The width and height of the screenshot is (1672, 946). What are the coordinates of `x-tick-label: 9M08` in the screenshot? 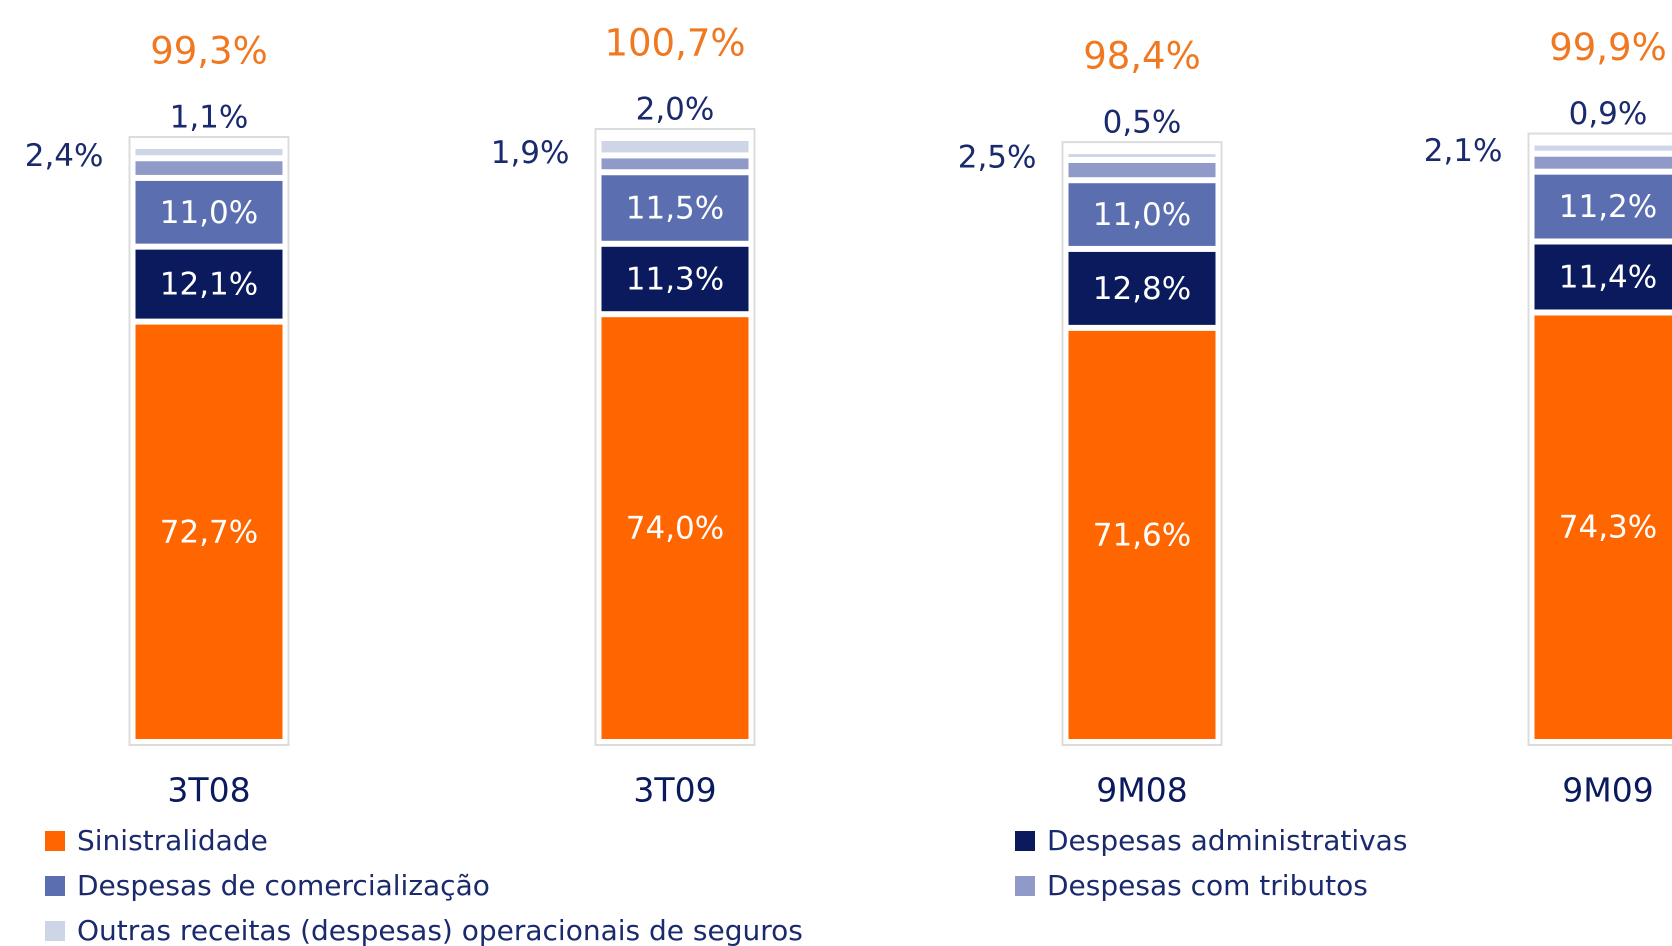 It's located at (1141, 790).